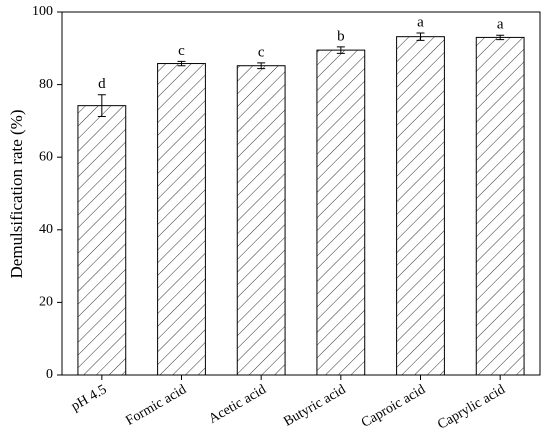 The image size is (550, 447). I want to click on x-tick-label: Acetic acid, so click(237, 404).